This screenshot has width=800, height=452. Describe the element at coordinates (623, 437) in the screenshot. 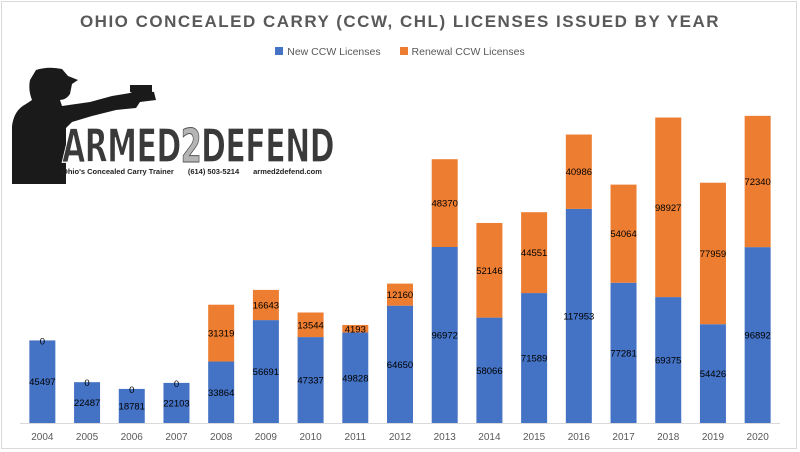

I see `x-tick-label-2017: 2017` at that location.